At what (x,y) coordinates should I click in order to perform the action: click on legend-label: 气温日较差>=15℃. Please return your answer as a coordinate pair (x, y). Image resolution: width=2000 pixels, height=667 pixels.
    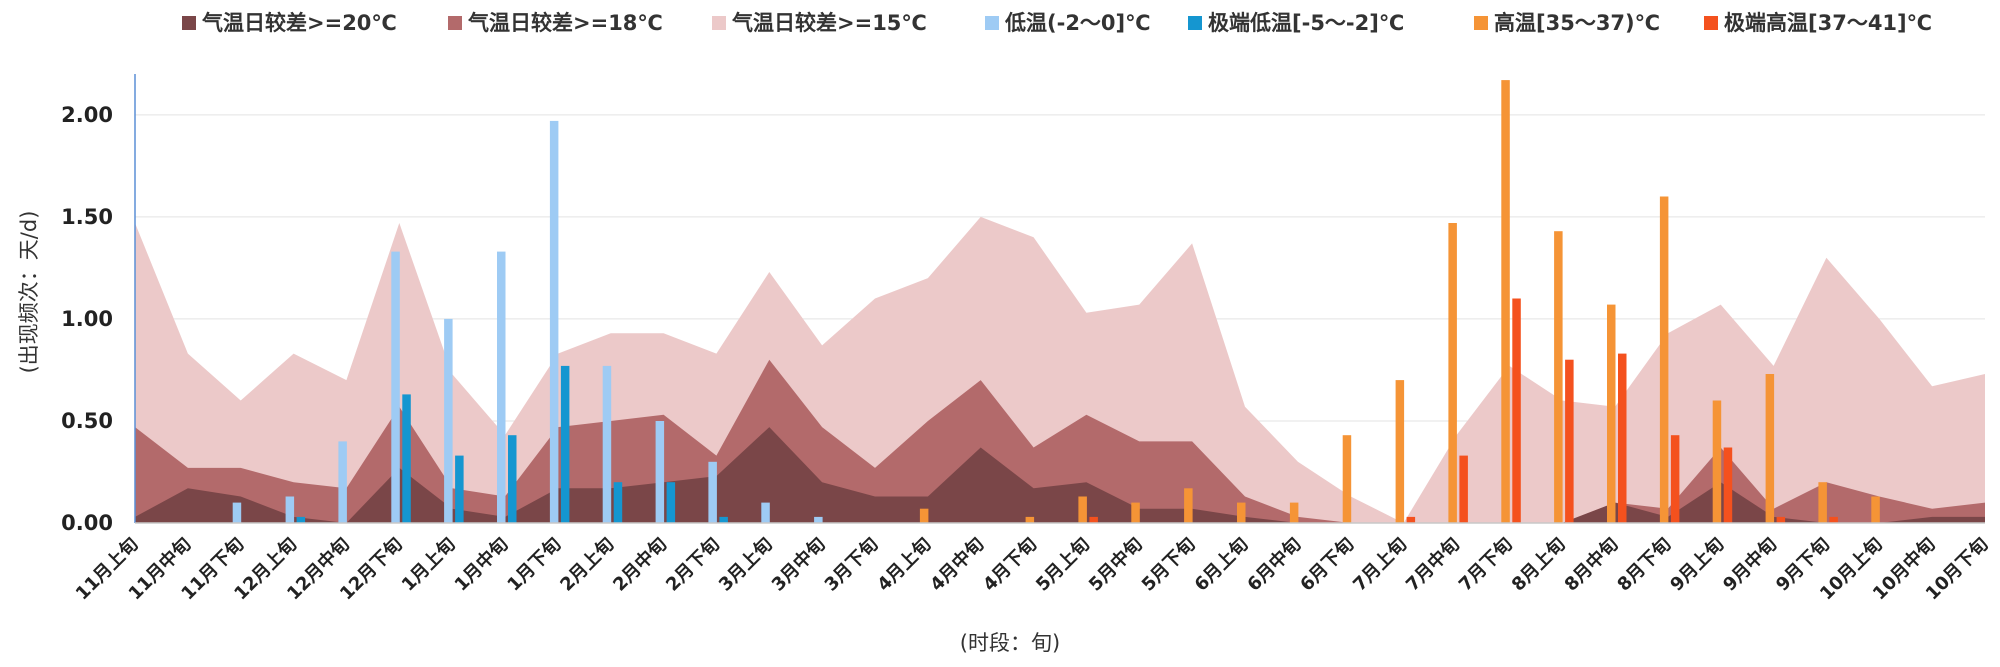
    Looking at the image, I should click on (829, 23).